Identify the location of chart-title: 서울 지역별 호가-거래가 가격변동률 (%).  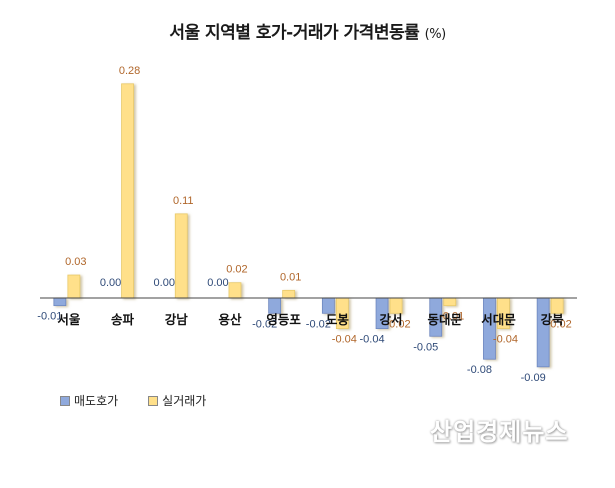
(307, 30).